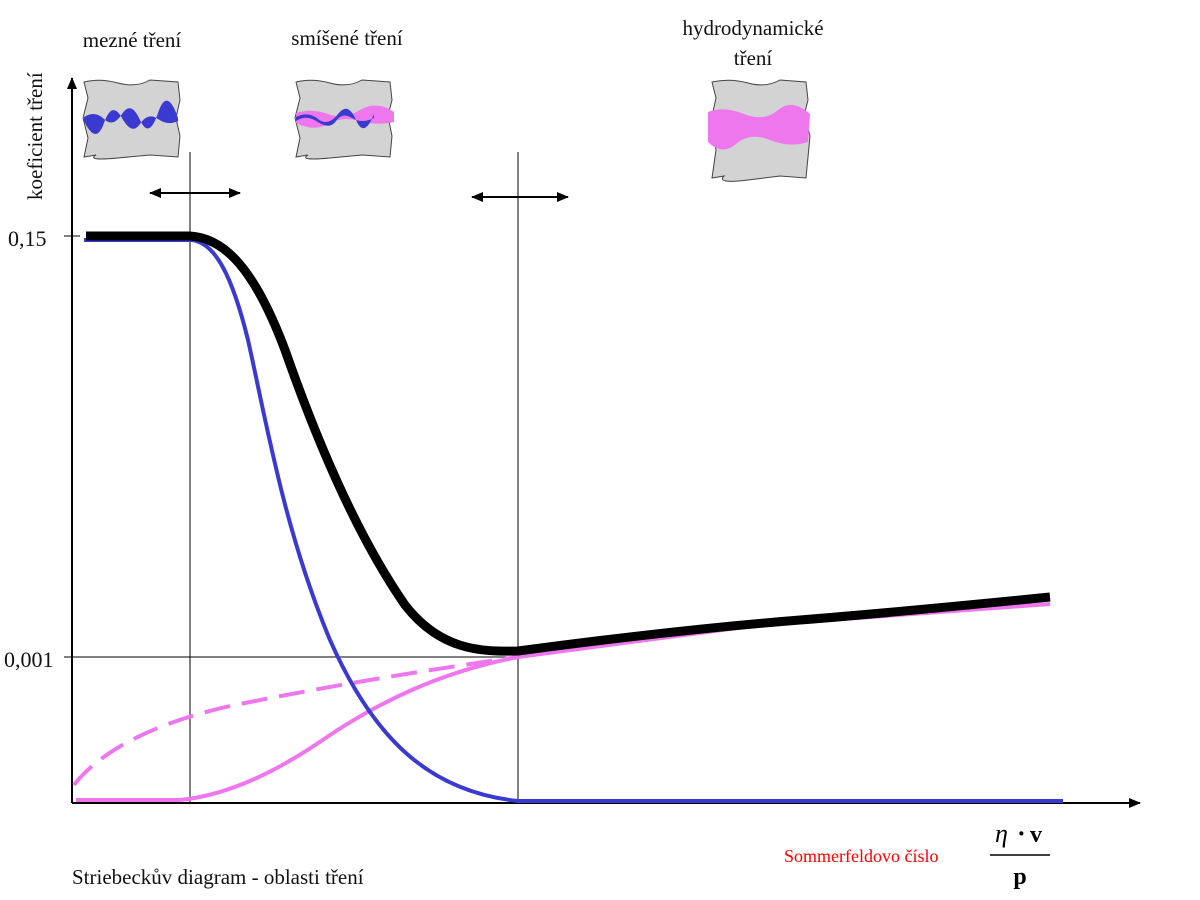 This screenshot has width=1200, height=900. I want to click on fluid-friction-dashed-curve, so click(295, 721).